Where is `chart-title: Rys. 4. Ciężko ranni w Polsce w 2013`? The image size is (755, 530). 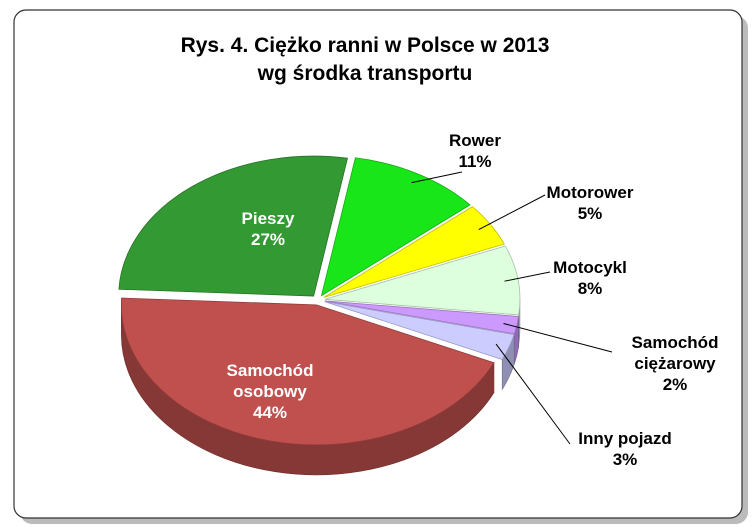
chart-title: Rys. 4. Ciężko ranni w Polsce w 2013 is located at coordinates (365, 45).